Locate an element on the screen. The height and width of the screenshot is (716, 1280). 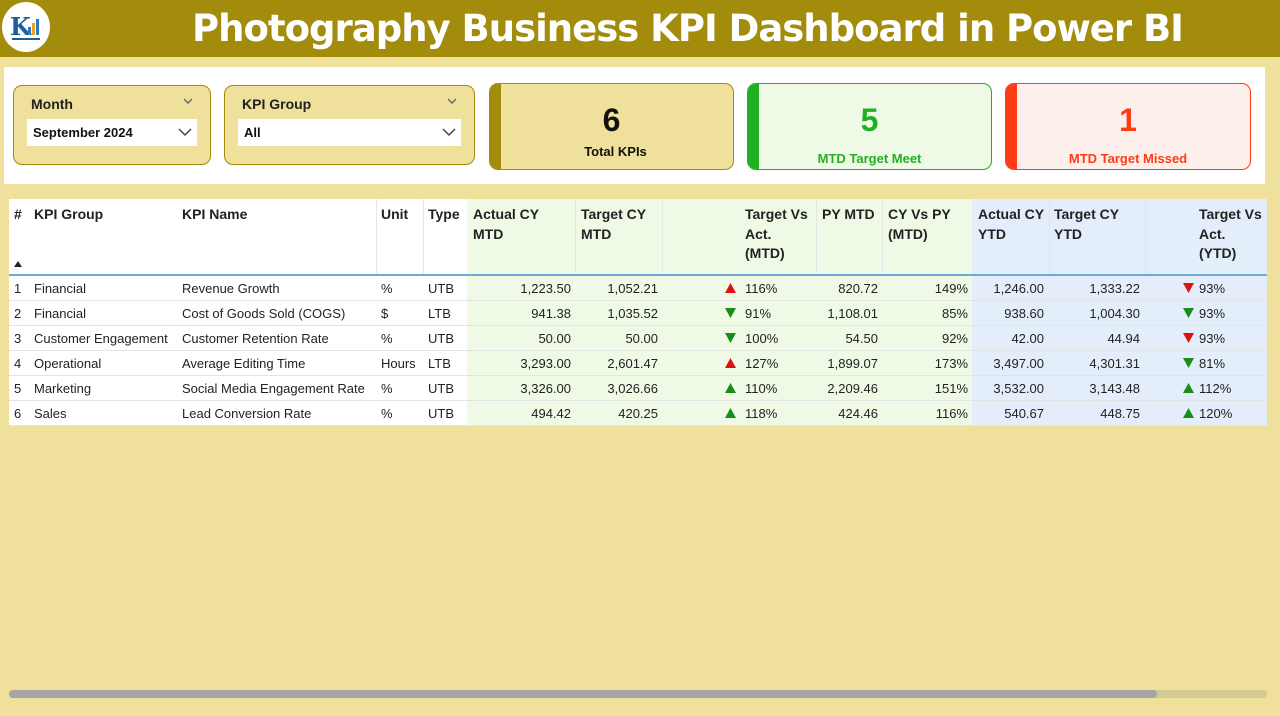
kpi-group-slicer: KPI Group All is located at coordinates (349, 125).